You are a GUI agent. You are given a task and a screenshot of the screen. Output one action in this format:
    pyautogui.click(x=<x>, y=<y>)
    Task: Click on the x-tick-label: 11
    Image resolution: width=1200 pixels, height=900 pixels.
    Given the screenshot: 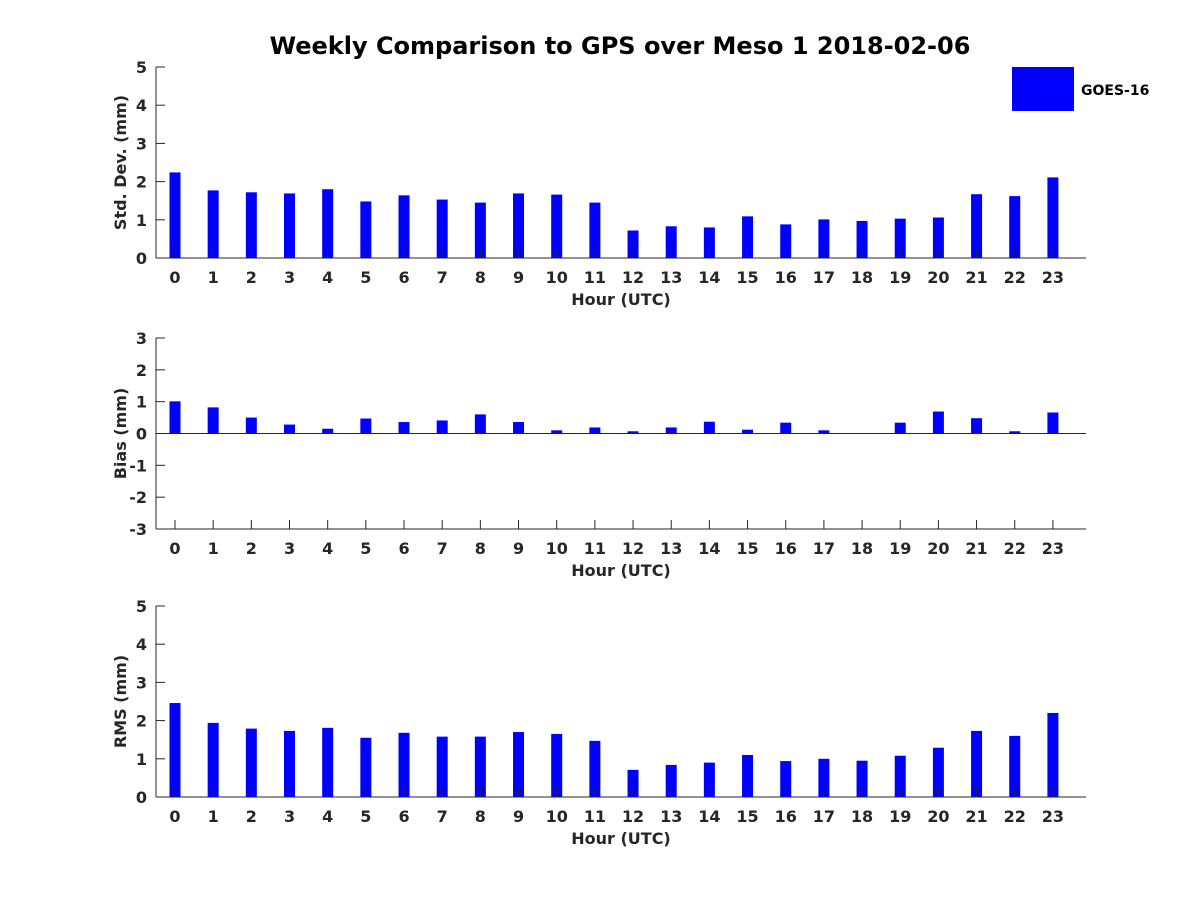 What is the action you would take?
    pyautogui.click(x=595, y=277)
    